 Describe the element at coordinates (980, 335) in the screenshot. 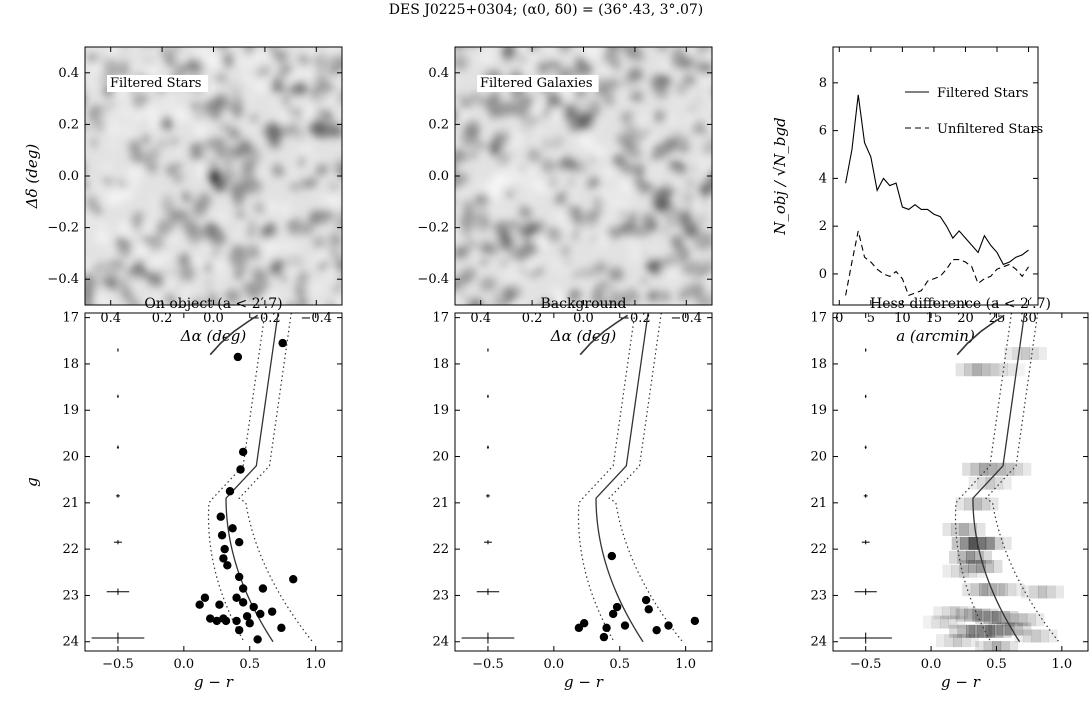

I see `horizontal-branch-line` at that location.